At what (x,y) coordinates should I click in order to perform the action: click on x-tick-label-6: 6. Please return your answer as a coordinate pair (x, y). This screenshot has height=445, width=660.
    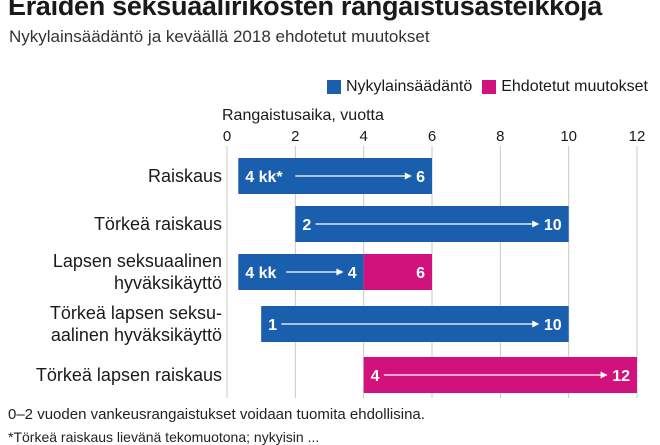
    Looking at the image, I should click on (432, 136).